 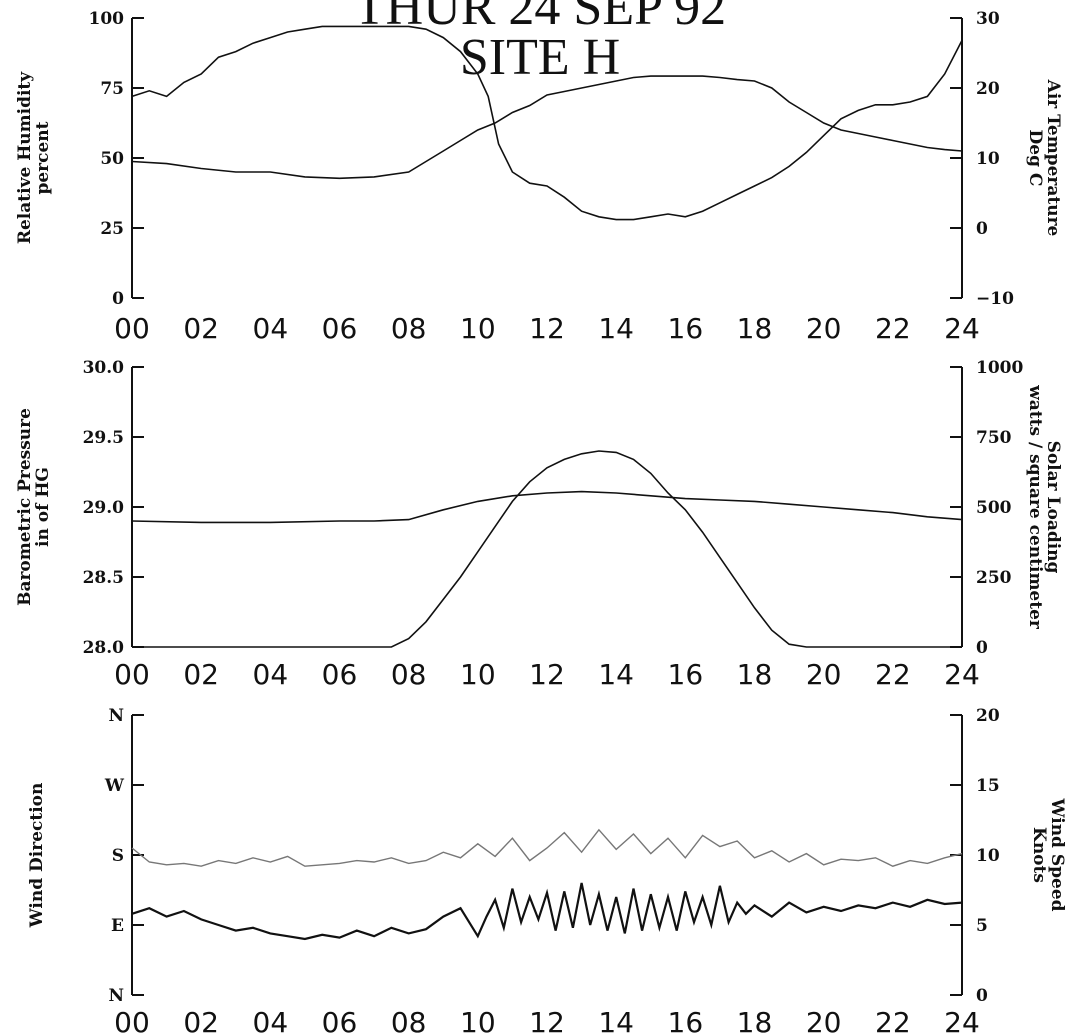 What do you see at coordinates (982, 926) in the screenshot?
I see `right-tick-label: 5` at bounding box center [982, 926].